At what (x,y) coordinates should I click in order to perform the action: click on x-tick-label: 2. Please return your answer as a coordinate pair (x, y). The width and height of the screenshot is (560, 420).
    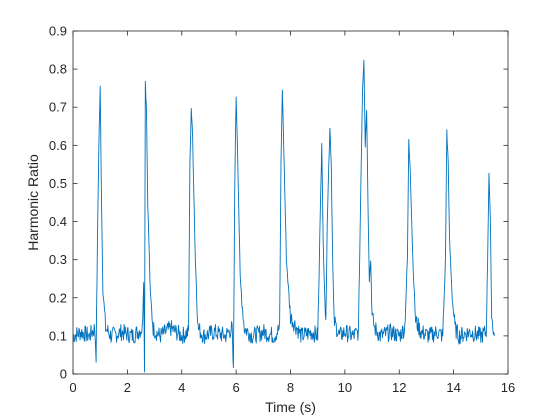
    Looking at the image, I should click on (127, 387).